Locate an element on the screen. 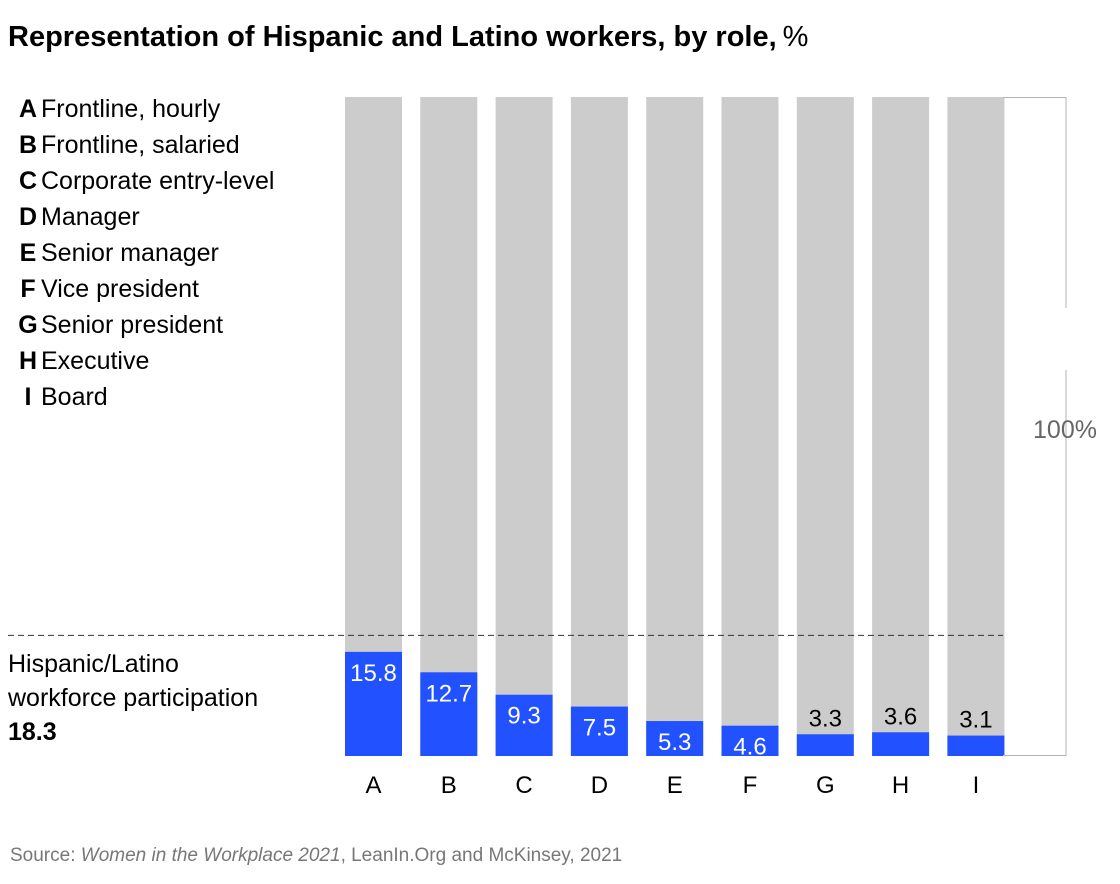 The width and height of the screenshot is (1120, 884). bar-data-label: 12.7 is located at coordinates (448, 693).